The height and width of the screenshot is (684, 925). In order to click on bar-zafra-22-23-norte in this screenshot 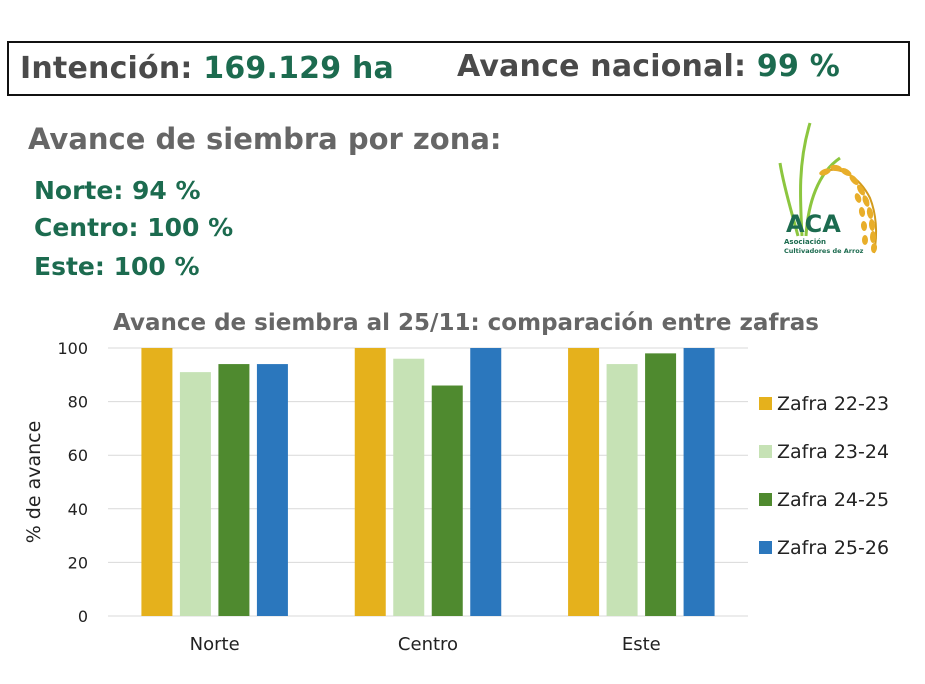, I will do `click(157, 482)`.